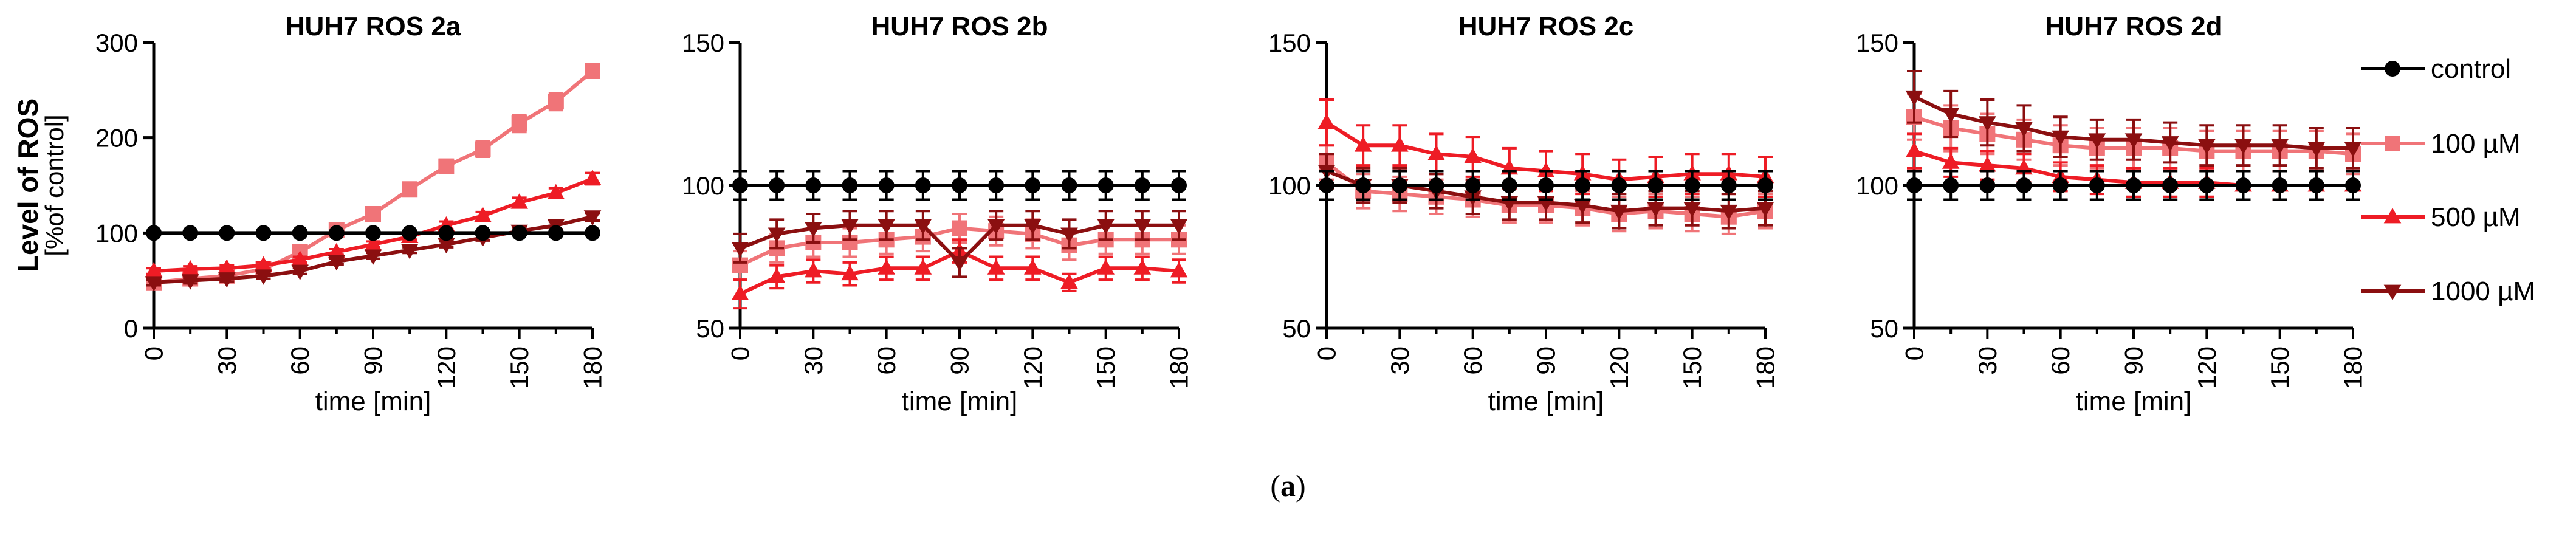 The height and width of the screenshot is (533, 2576). I want to click on chart-title: HUH7 ROS 2c, so click(1546, 26).